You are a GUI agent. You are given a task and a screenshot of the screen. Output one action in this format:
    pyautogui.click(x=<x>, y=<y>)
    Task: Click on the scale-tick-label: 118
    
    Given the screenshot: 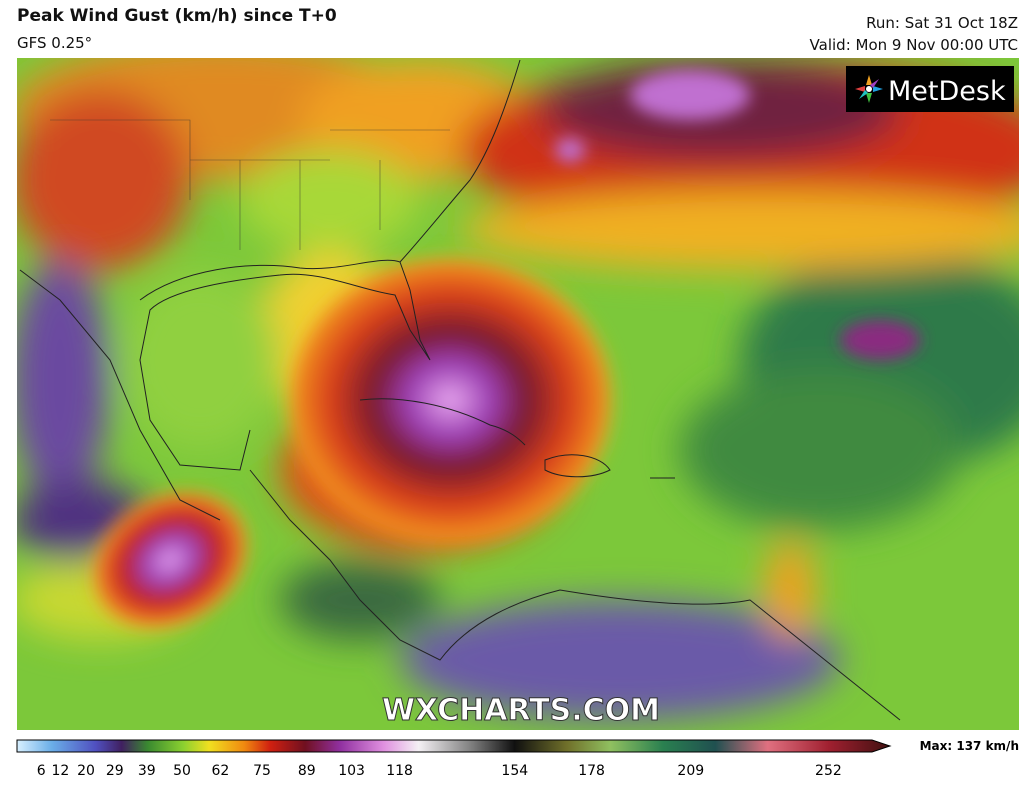 What is the action you would take?
    pyautogui.click(x=399, y=771)
    